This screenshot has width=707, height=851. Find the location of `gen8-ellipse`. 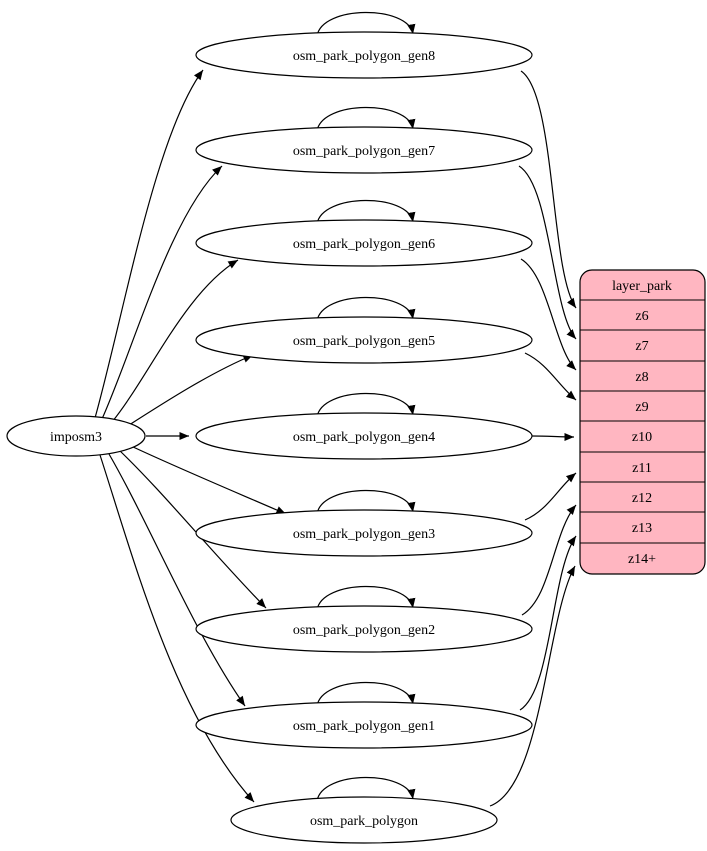

gen8-ellipse is located at coordinates (364, 55).